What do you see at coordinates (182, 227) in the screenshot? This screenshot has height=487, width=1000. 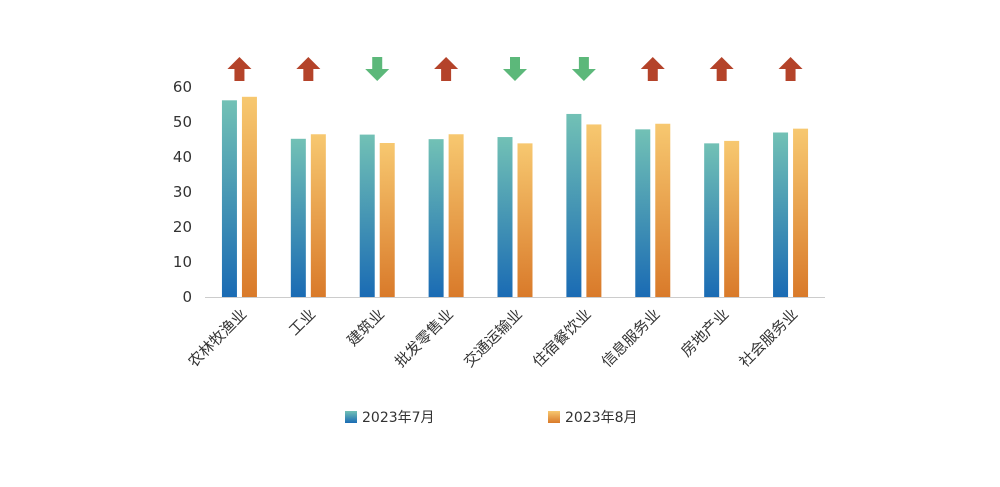 I see `y-tick-label: 20` at bounding box center [182, 227].